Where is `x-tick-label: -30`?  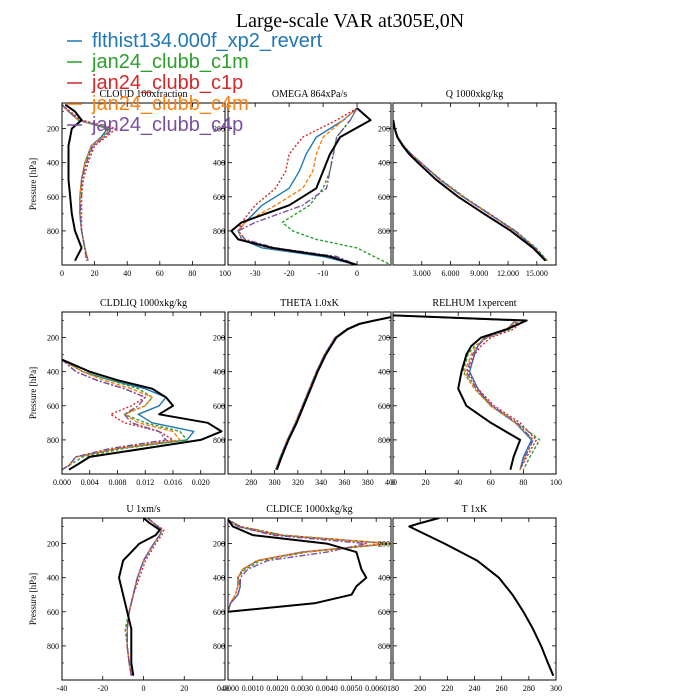 x-tick-label: -30 is located at coordinates (255, 273).